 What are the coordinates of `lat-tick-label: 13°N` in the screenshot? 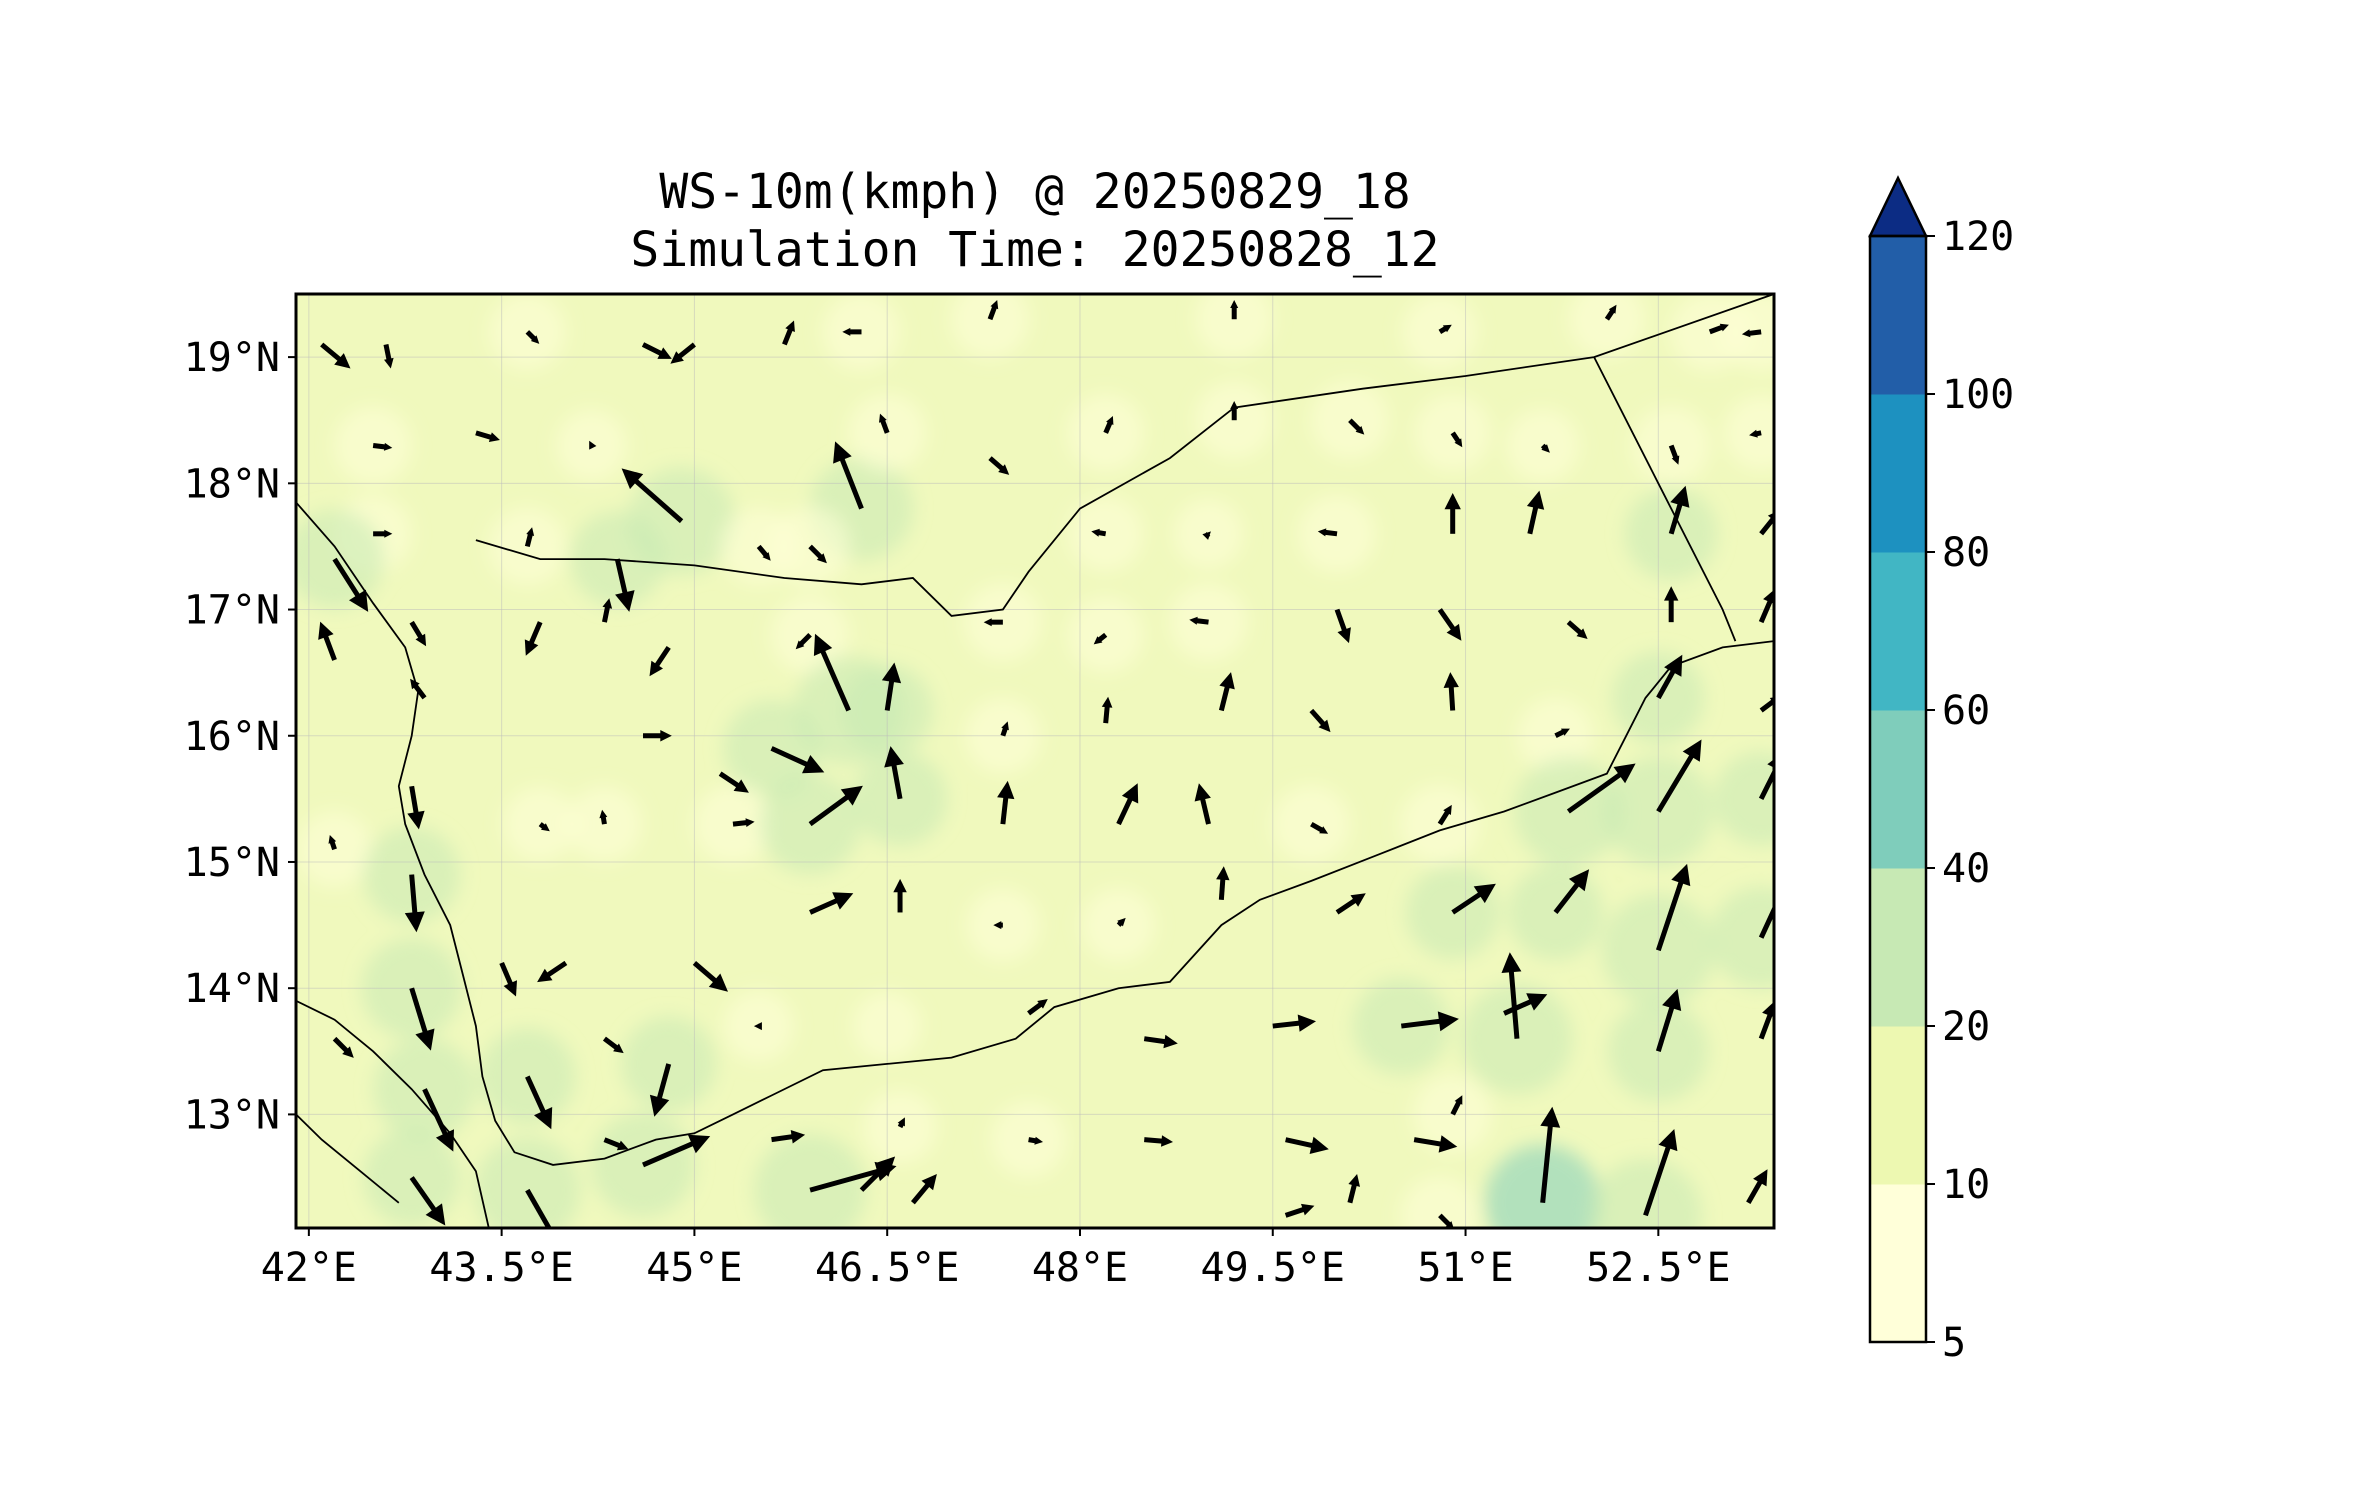 It's located at (232, 1115).